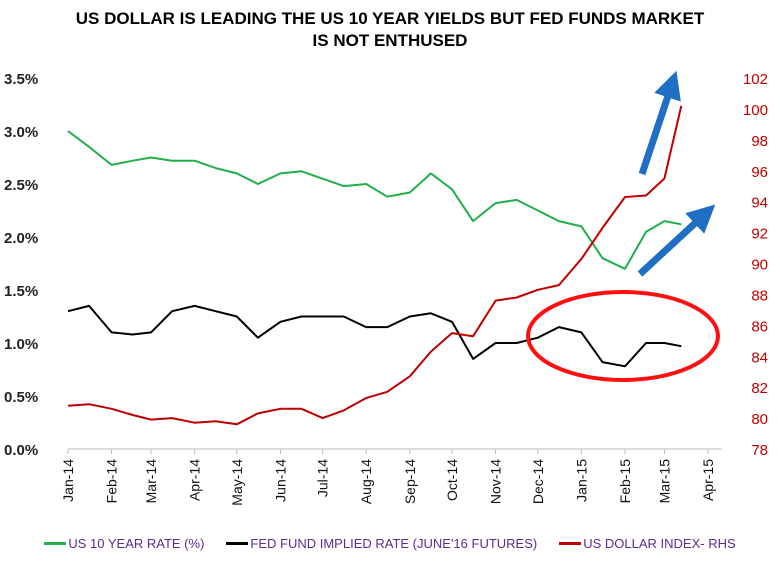  What do you see at coordinates (759, 295) in the screenshot?
I see `y-right-tick-label: 88` at bounding box center [759, 295].